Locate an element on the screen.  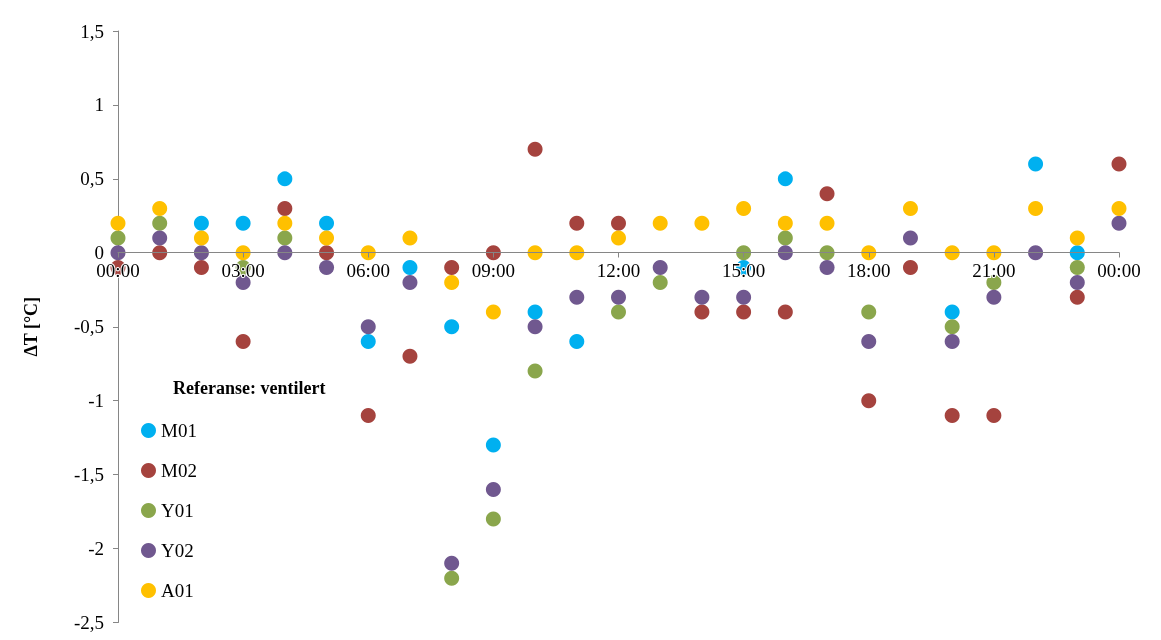
y-tick-label: -2 is located at coordinates (96, 549).